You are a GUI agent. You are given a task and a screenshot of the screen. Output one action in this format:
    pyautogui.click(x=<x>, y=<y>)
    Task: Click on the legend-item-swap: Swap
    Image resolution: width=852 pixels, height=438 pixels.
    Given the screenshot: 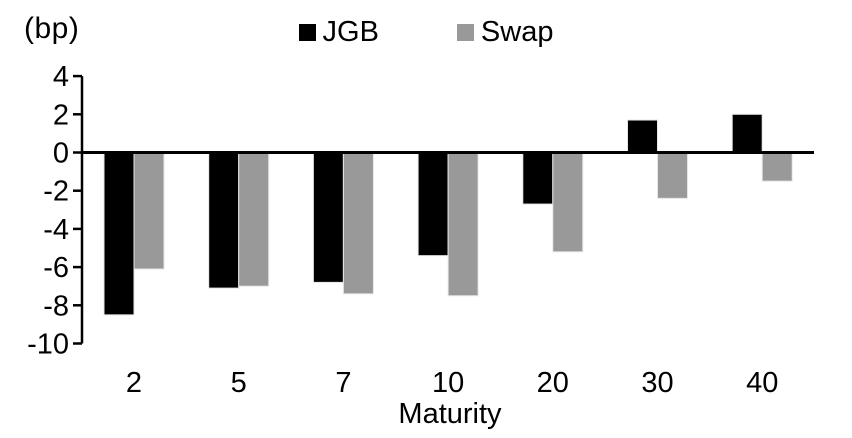 What is the action you would take?
    pyautogui.click(x=505, y=32)
    